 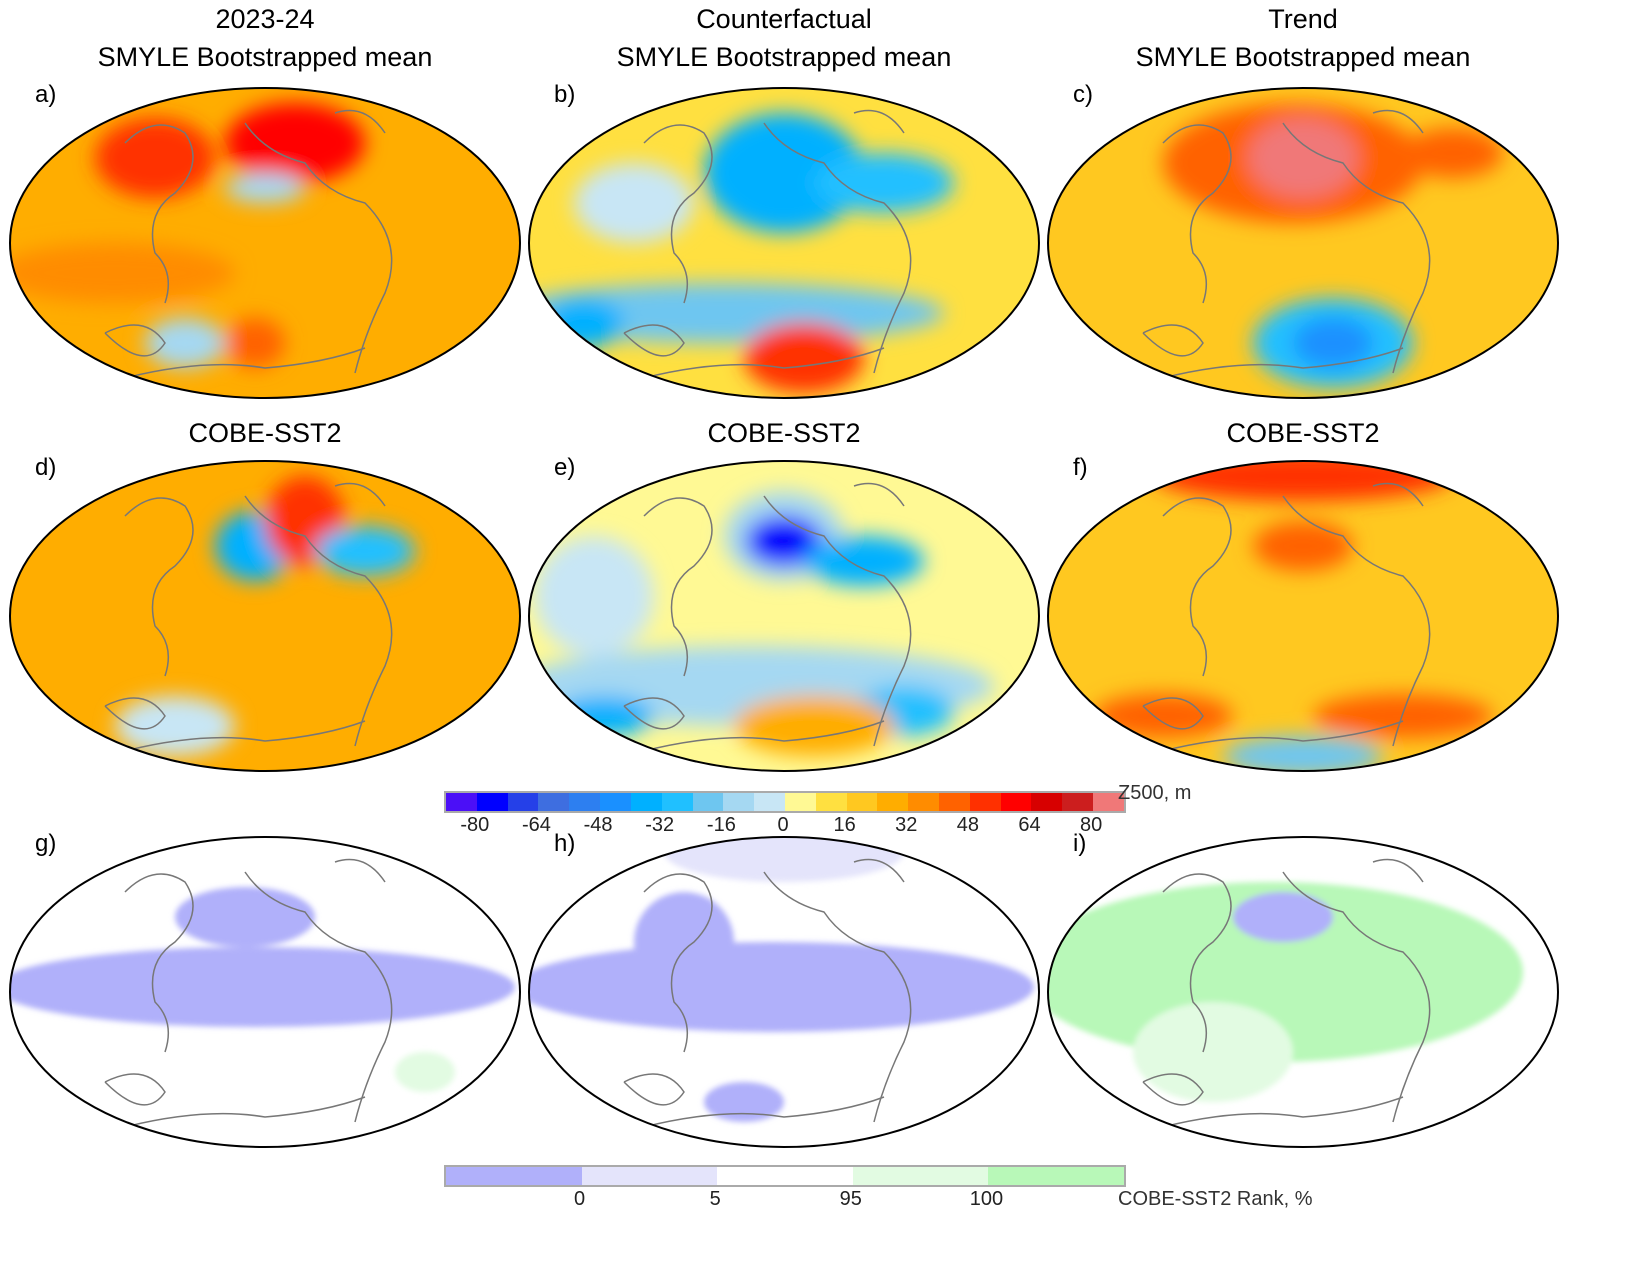 I want to click on panel-label: b), so click(x=565, y=94).